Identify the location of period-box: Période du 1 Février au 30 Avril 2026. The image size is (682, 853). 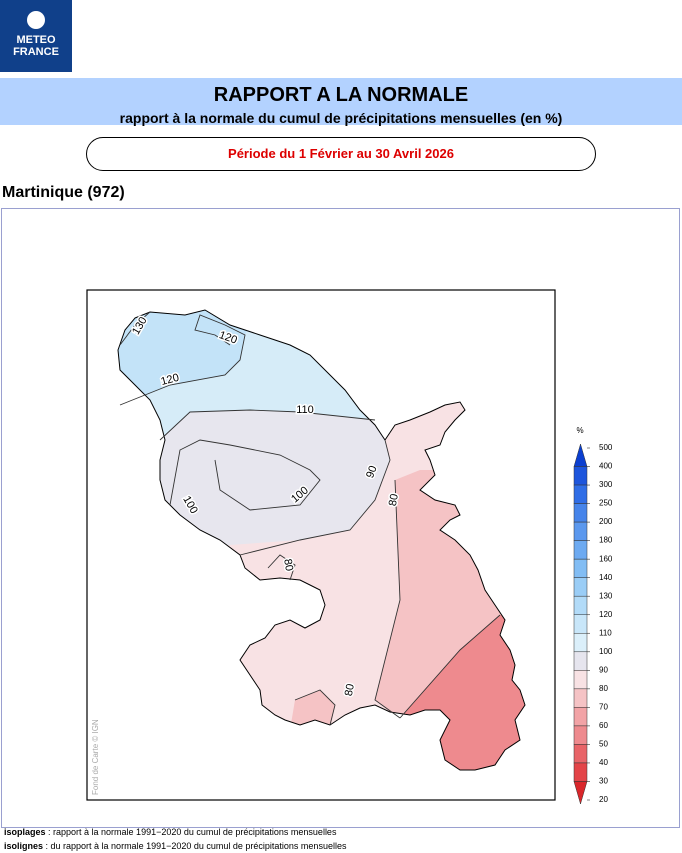
(341, 154).